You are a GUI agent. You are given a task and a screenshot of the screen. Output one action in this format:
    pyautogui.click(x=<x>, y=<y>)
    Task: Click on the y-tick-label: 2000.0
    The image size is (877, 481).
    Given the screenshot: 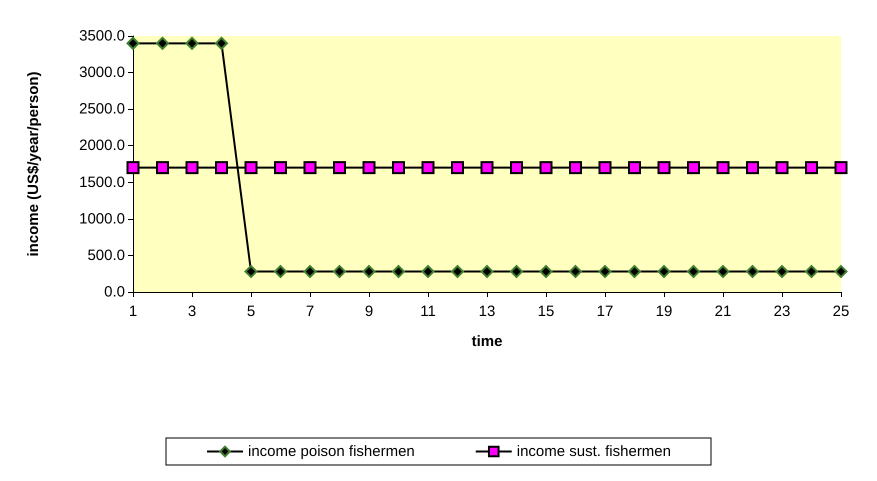 What is the action you would take?
    pyautogui.click(x=102, y=145)
    